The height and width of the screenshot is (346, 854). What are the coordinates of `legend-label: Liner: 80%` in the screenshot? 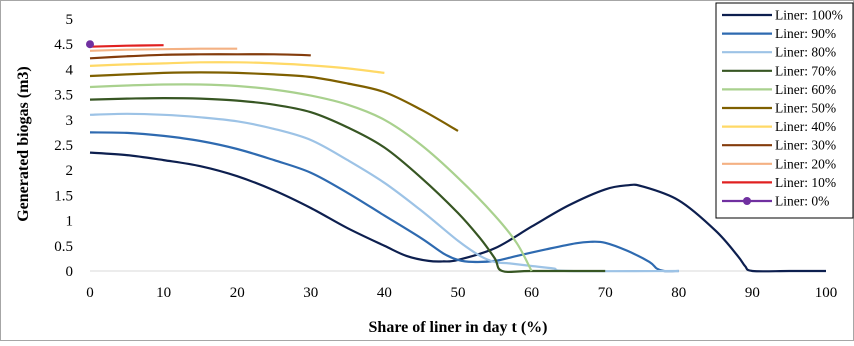 It's located at (805, 52).